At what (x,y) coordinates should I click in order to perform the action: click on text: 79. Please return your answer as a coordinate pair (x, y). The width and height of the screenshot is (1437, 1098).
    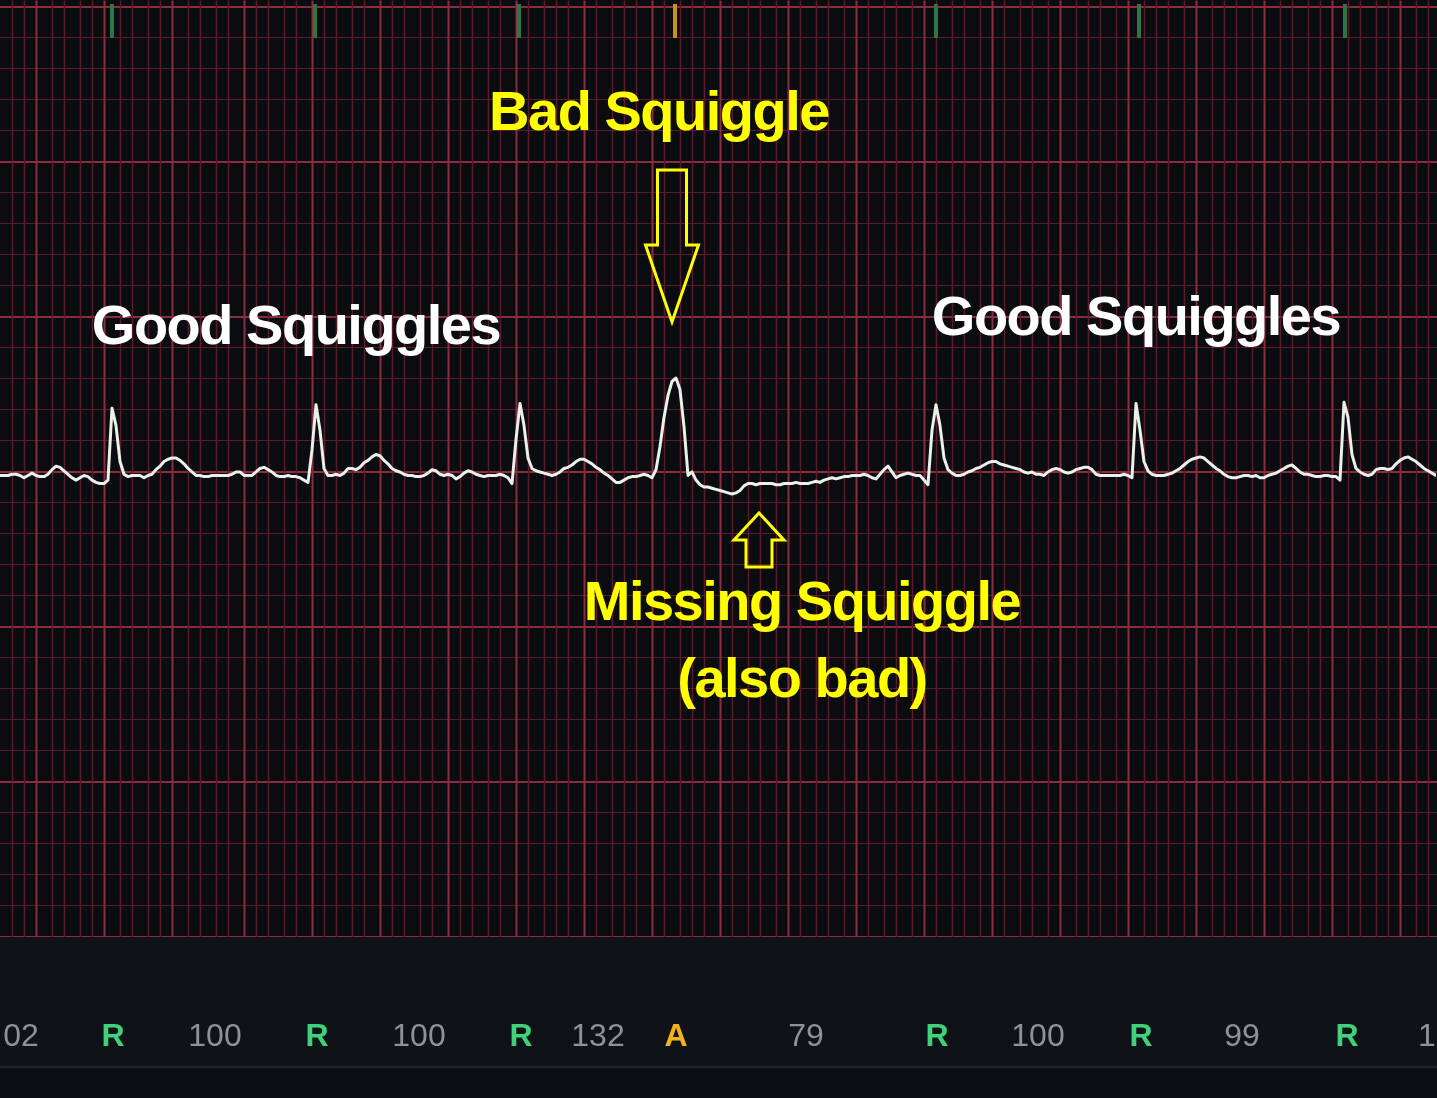
    Looking at the image, I should click on (806, 1035).